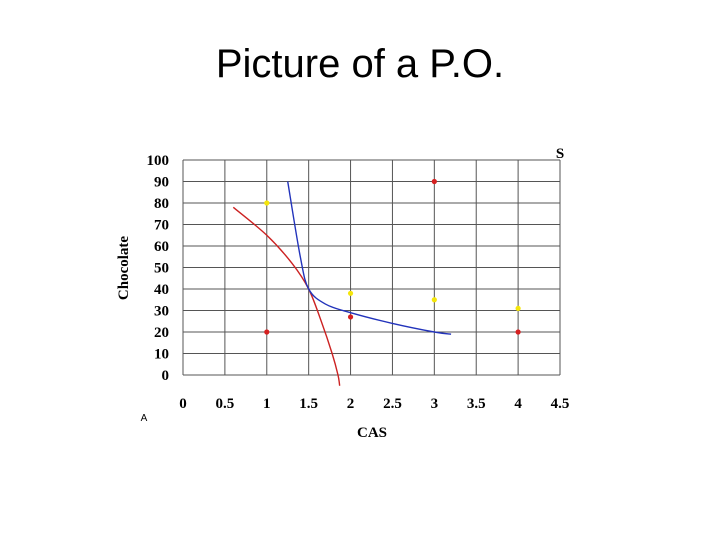  What do you see at coordinates (161, 333) in the screenshot?
I see `y-tick-label: 20` at bounding box center [161, 333].